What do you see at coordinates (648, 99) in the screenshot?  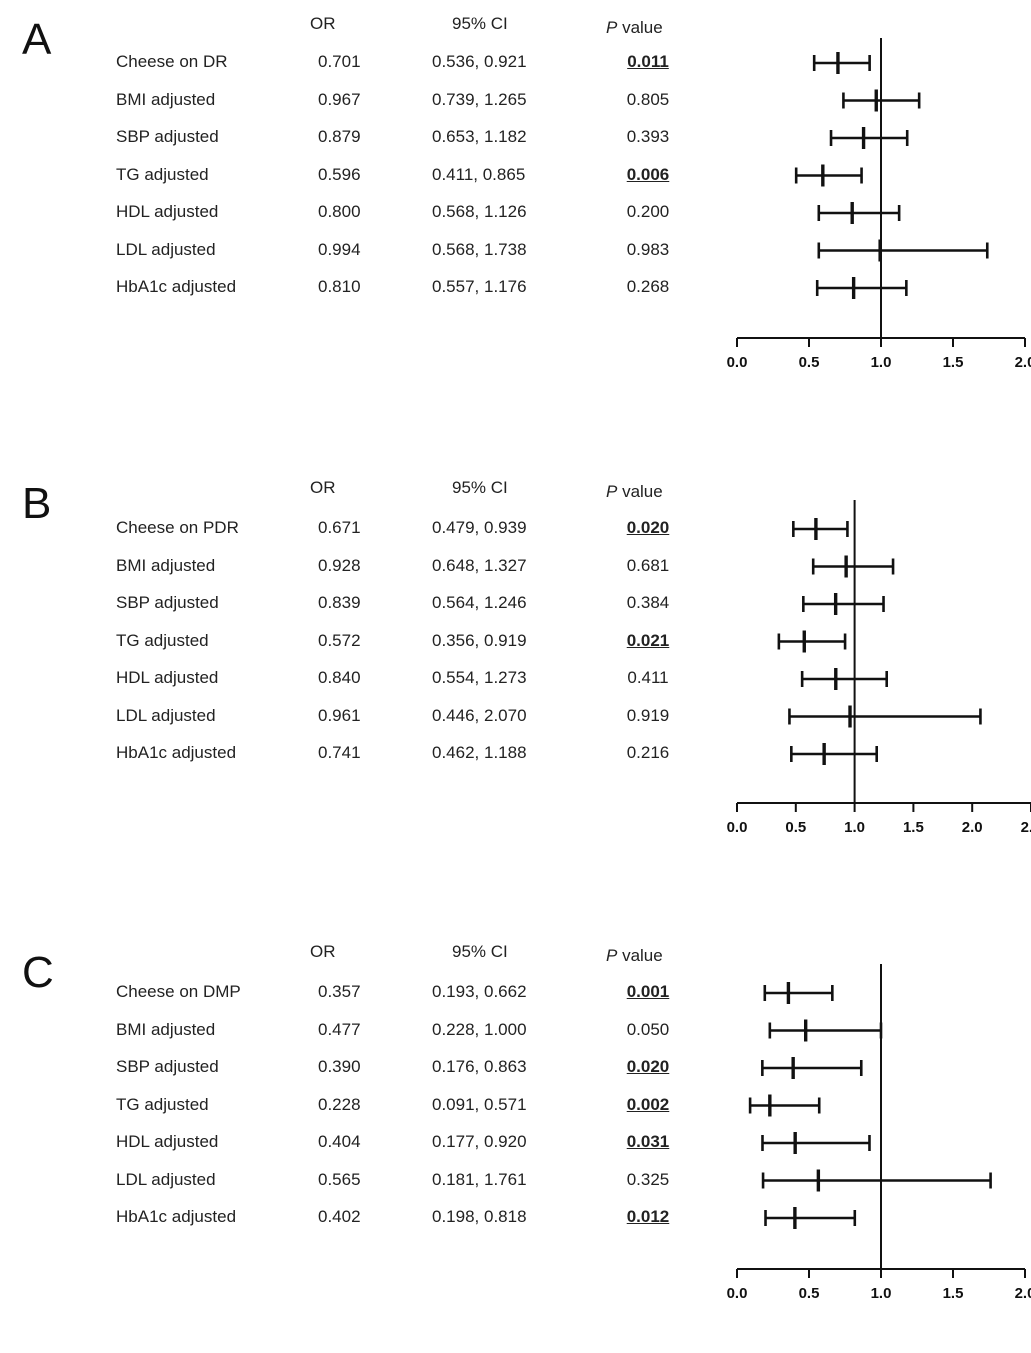 I see `row-p-value: 0.805` at bounding box center [648, 99].